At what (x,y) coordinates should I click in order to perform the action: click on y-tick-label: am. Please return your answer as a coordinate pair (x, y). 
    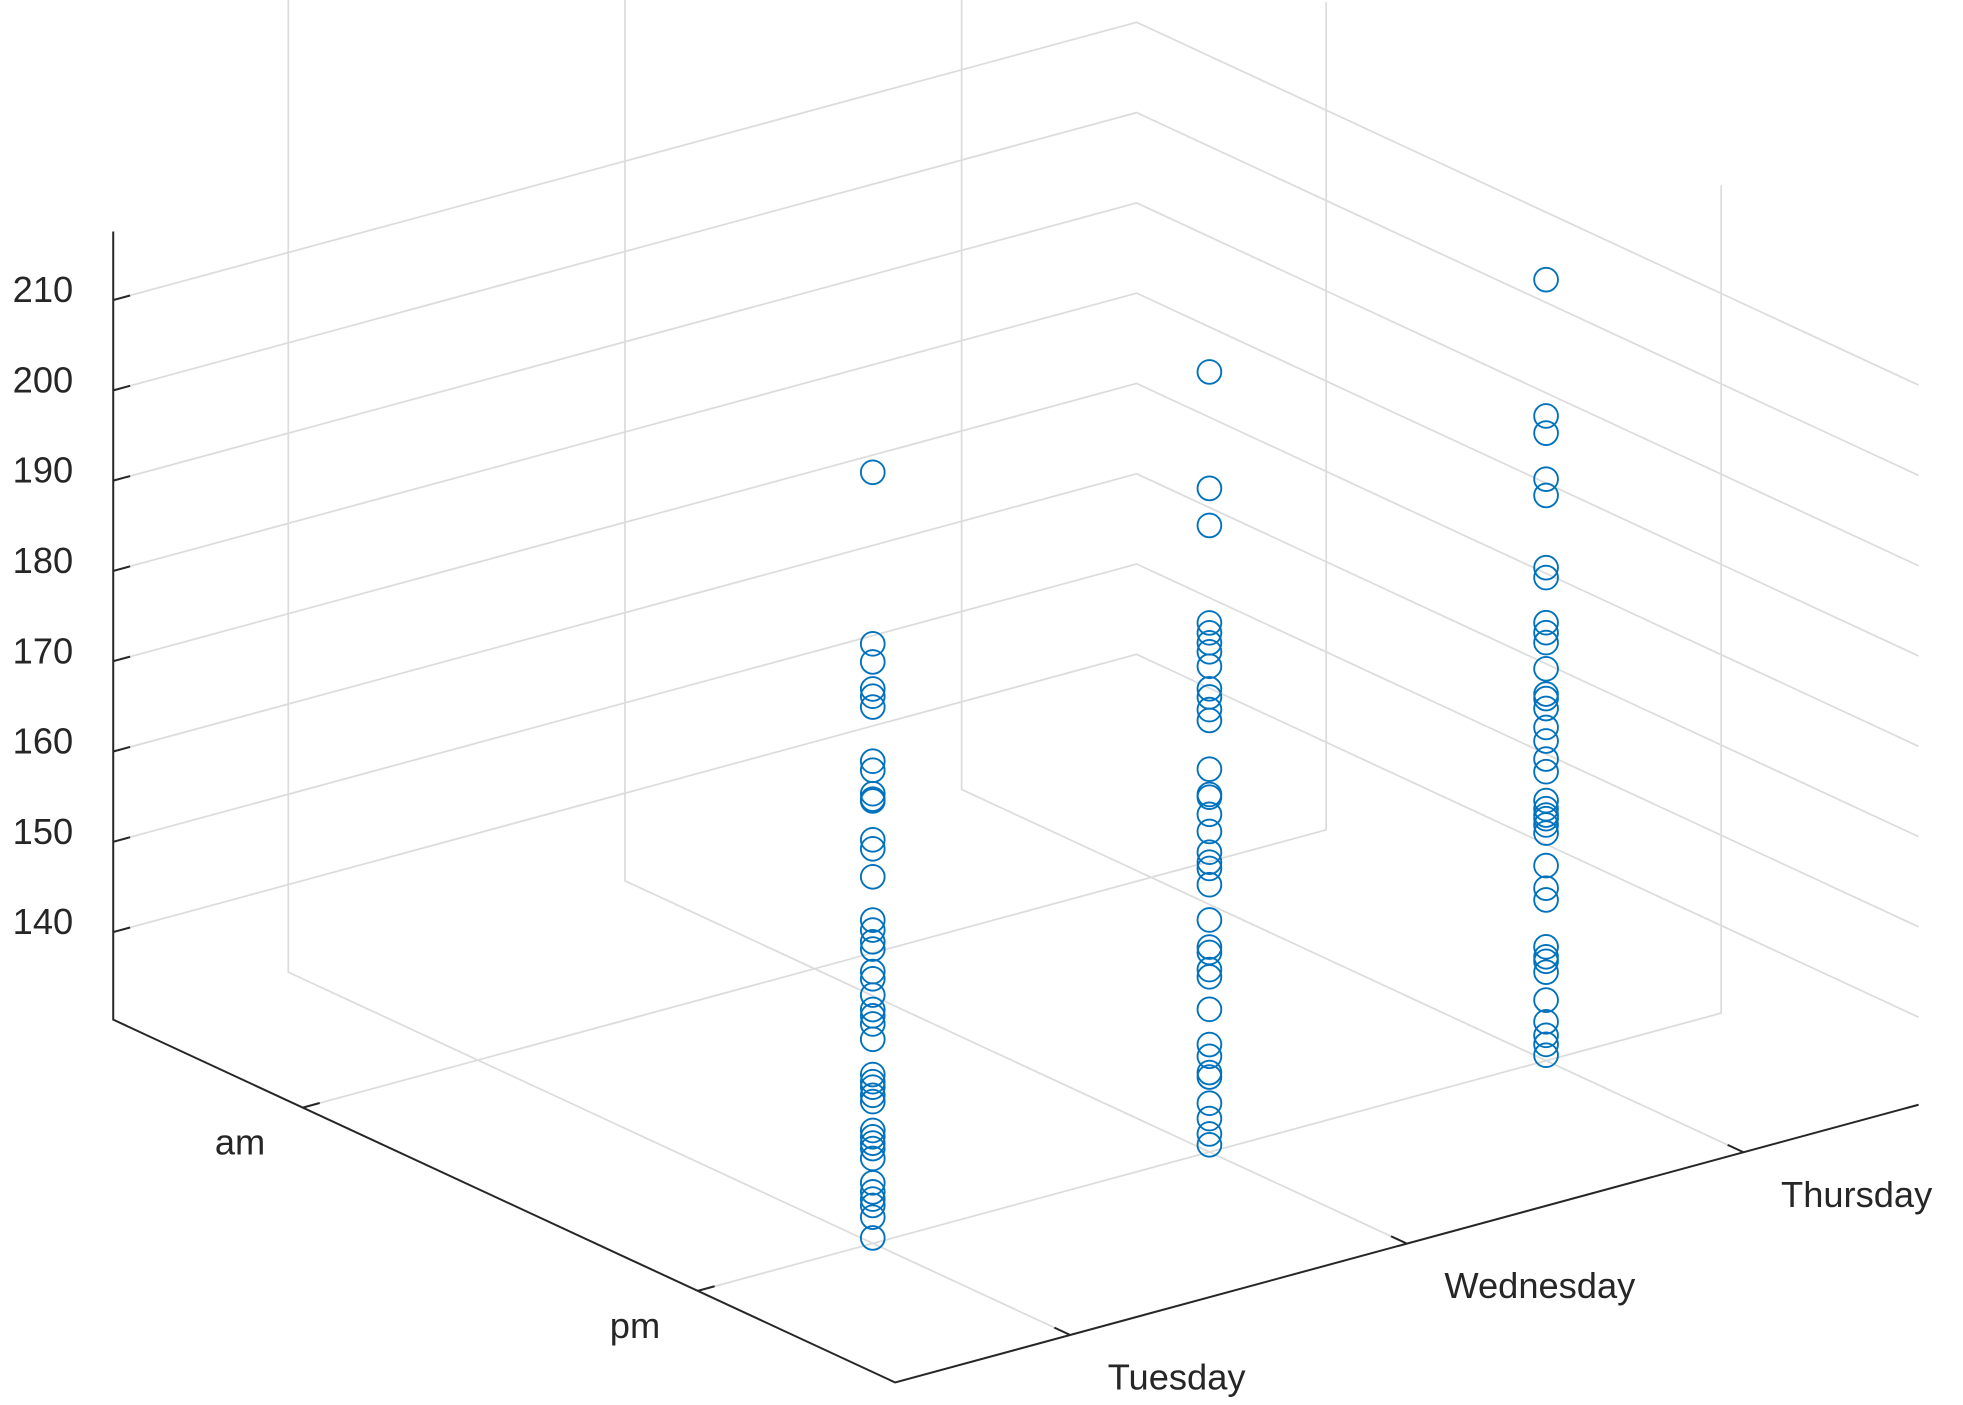
    Looking at the image, I should click on (240, 1142).